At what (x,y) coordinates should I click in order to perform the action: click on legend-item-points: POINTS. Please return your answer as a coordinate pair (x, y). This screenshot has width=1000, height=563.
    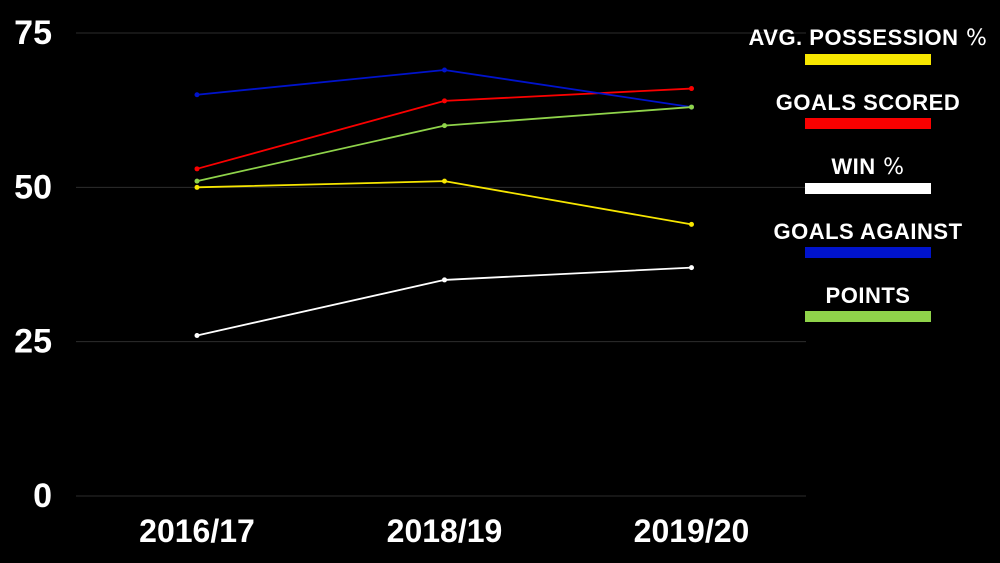
    Looking at the image, I should click on (868, 303).